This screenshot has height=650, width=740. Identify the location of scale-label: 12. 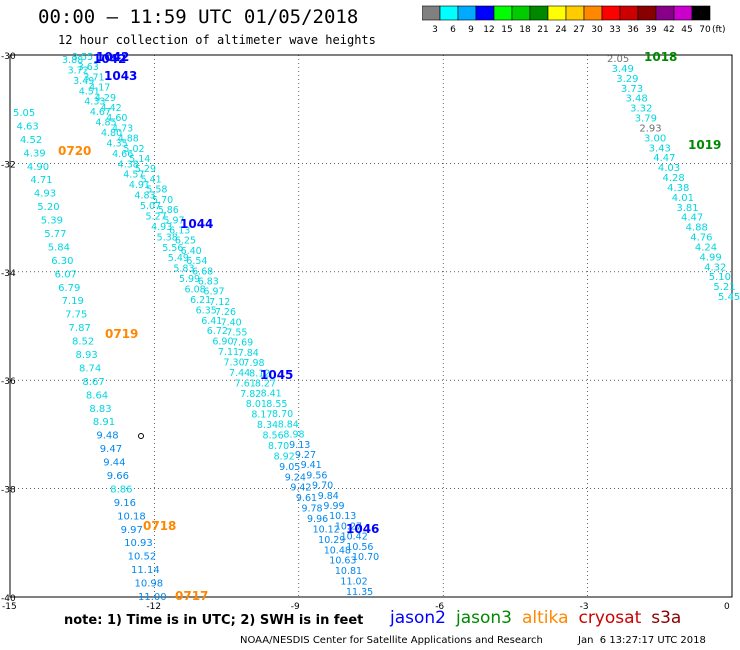
(488, 30).